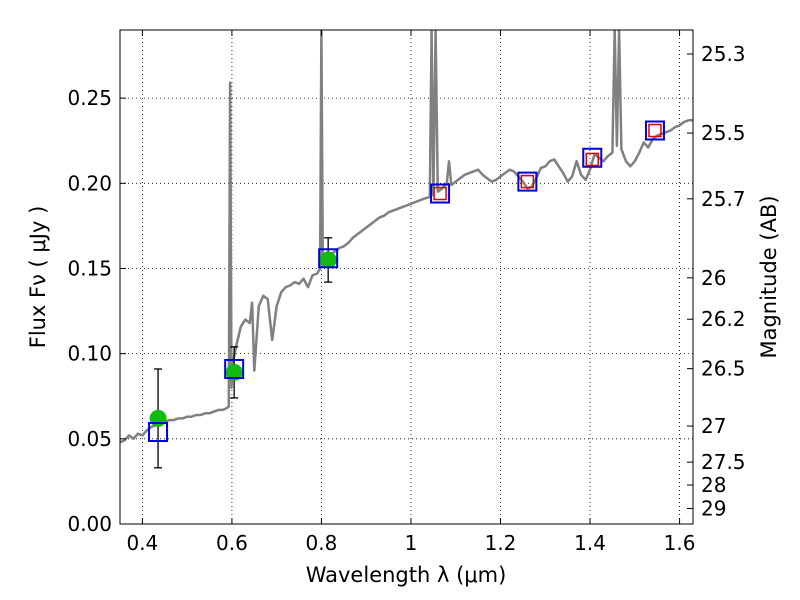  I want to click on x-tick-label: 1.2, so click(501, 543).